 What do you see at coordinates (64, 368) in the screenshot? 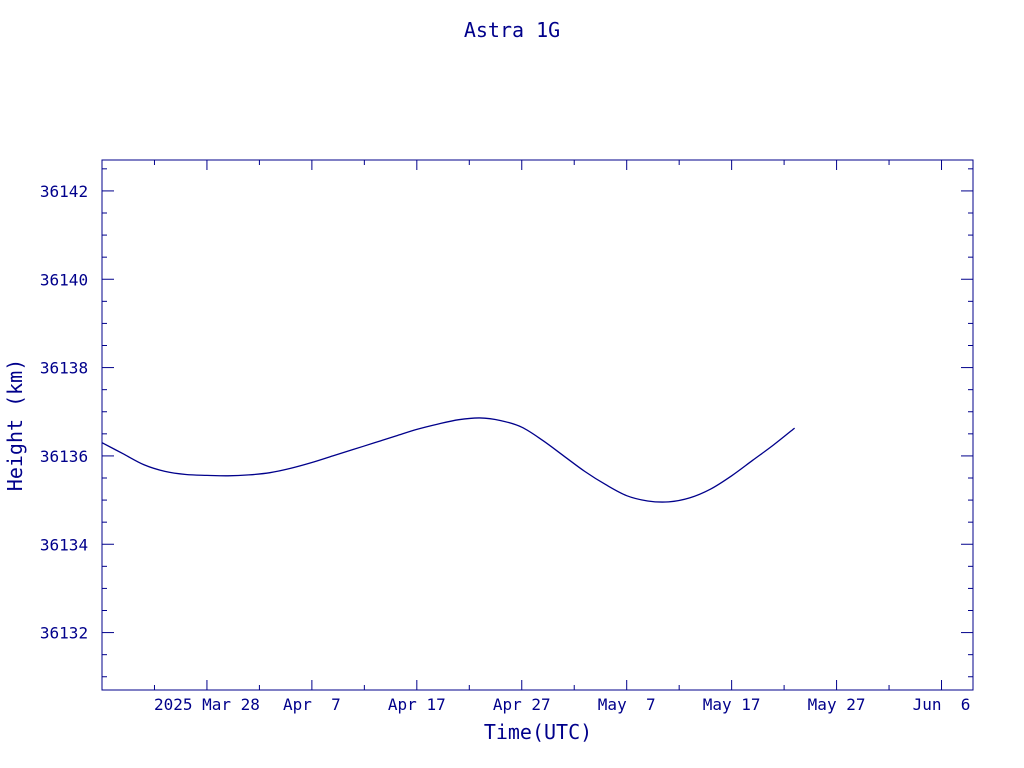
I see `y-tick-label: 36138` at bounding box center [64, 368].